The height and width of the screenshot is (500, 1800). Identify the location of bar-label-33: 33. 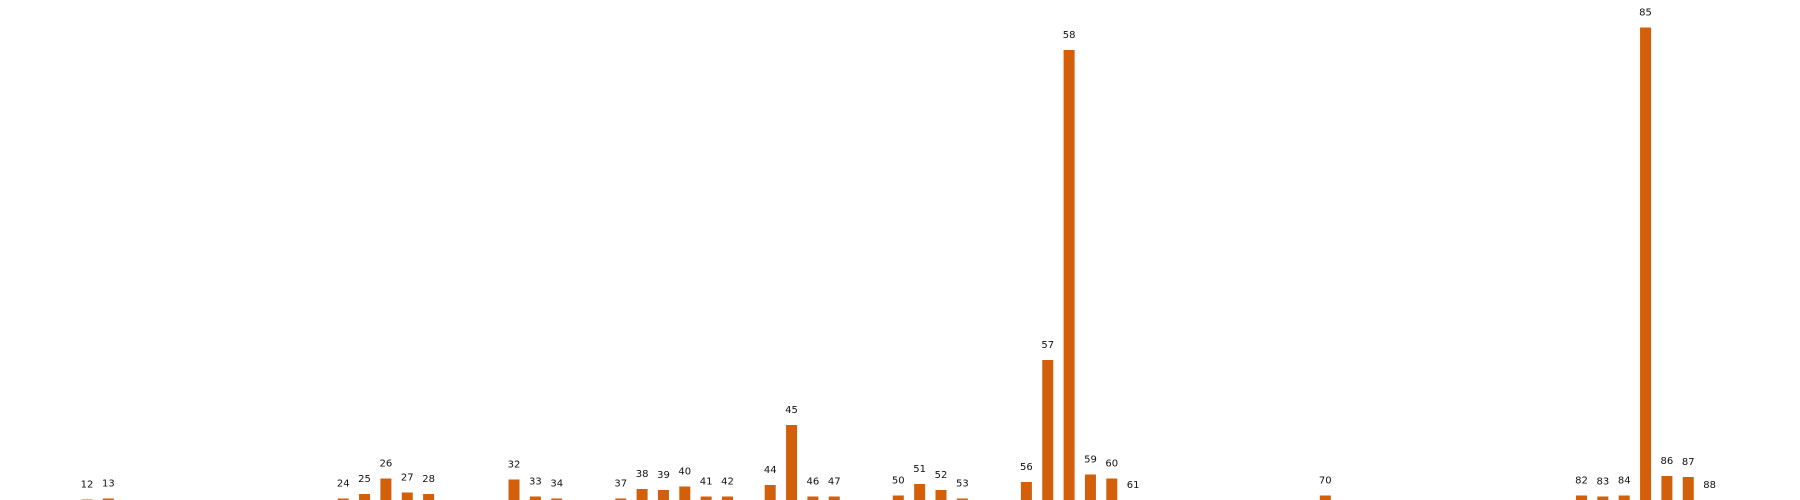
(535, 482).